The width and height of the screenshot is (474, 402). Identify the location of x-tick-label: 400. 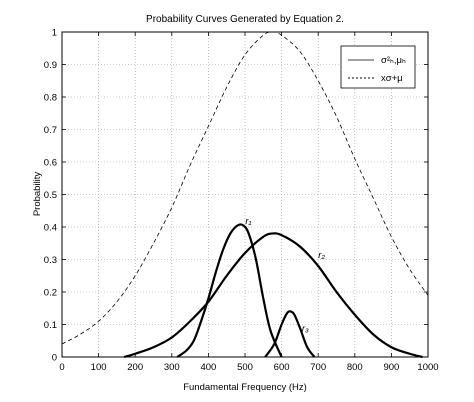
(208, 367).